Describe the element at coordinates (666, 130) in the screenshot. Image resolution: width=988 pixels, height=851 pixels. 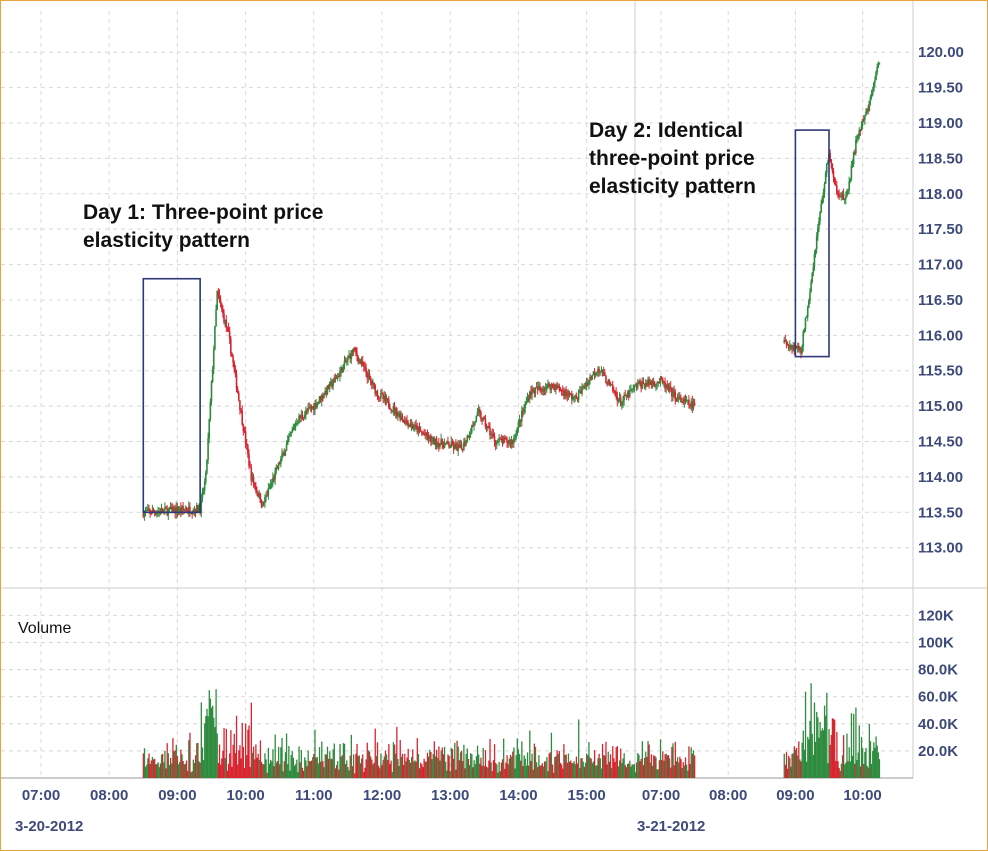
I see `annotation-label: Day 2: Identical` at that location.